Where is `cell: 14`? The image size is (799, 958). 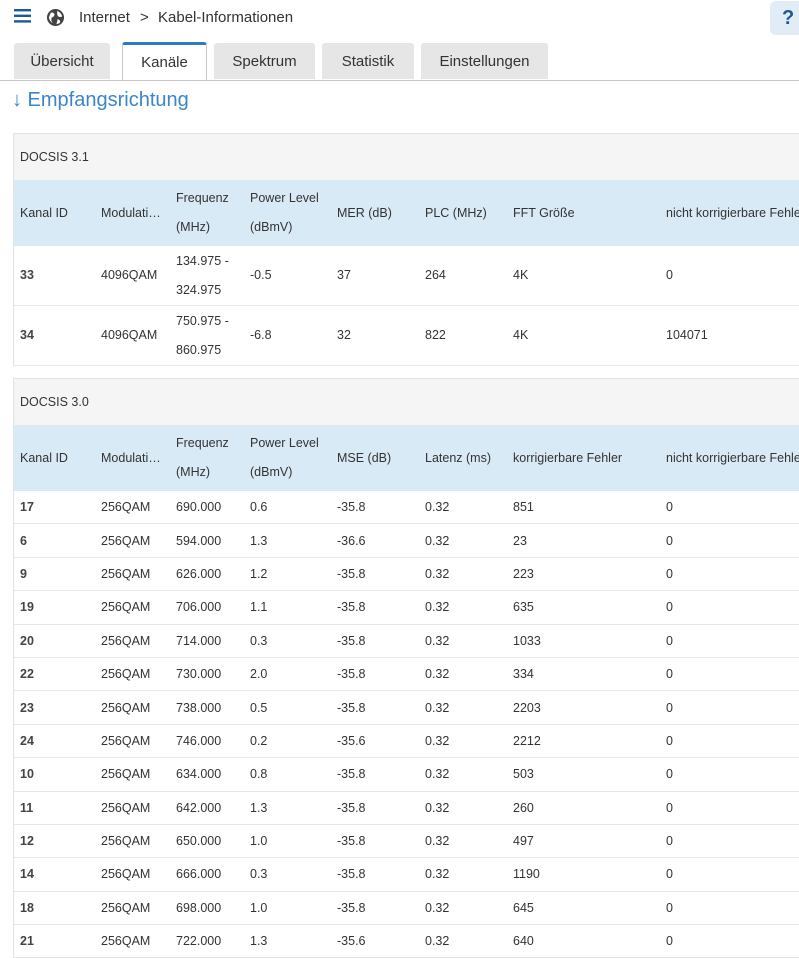
cell: 14 is located at coordinates (54, 874).